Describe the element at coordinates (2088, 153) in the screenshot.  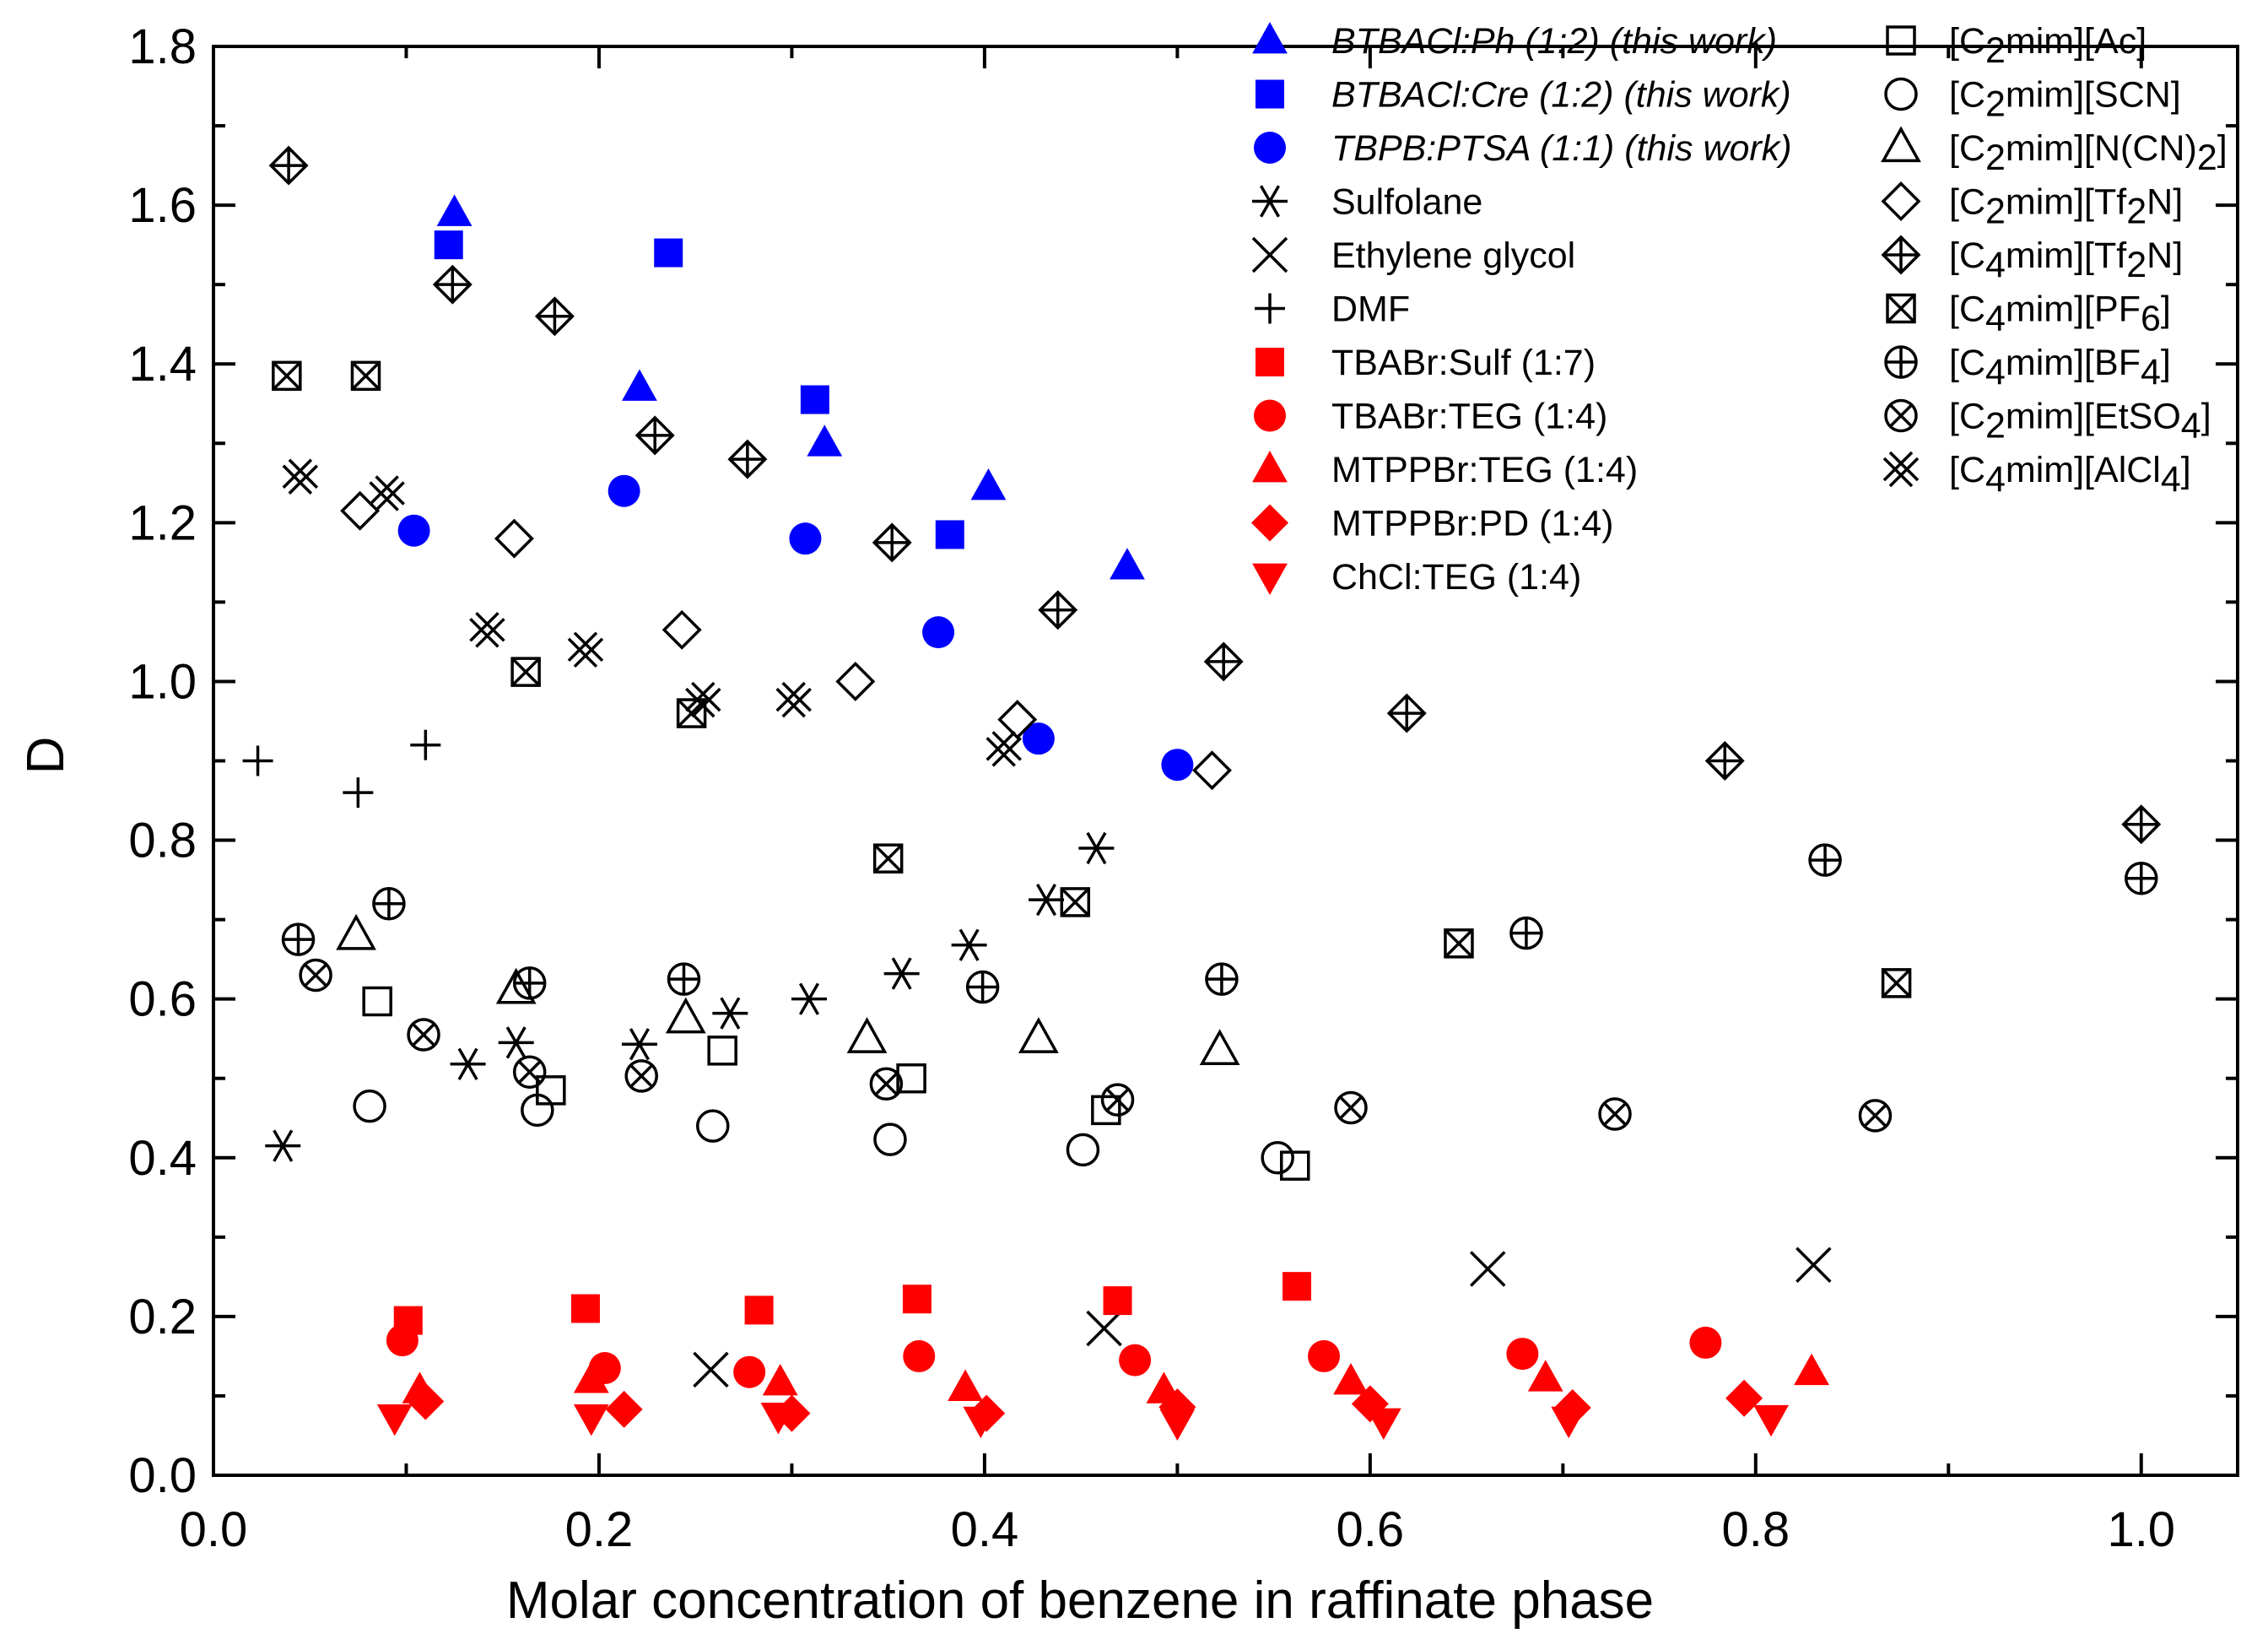
I see `legend-label: [C2mim][N(CN)2]` at that location.